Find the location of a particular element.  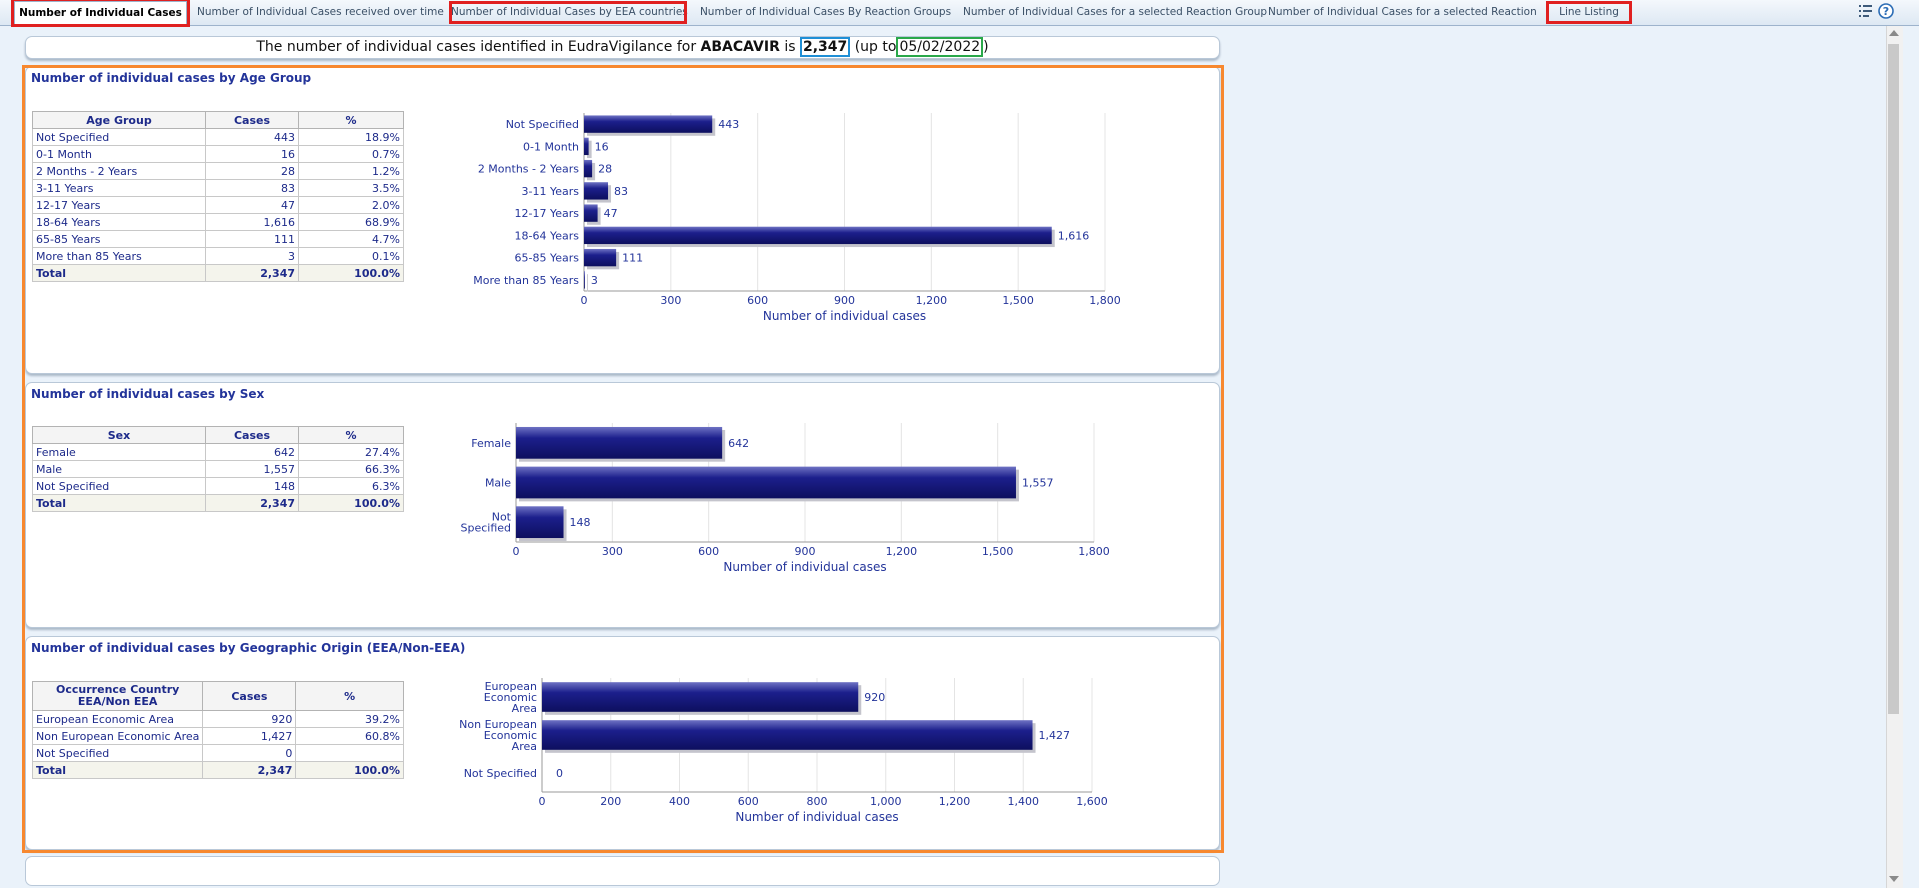

page-options-icon is located at coordinates (1866, 11).